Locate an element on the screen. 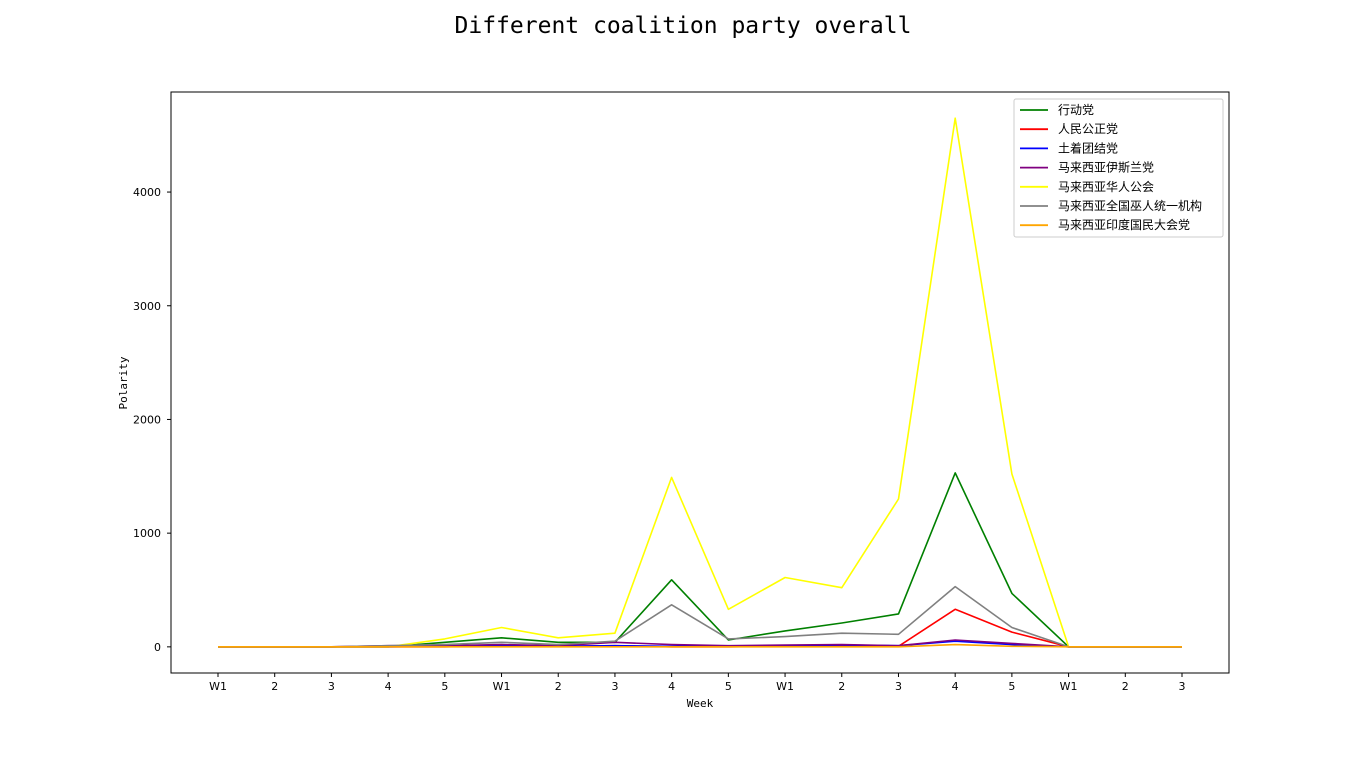 This screenshot has width=1366, height=768. y-axis-label: Polarity is located at coordinates (123, 382).